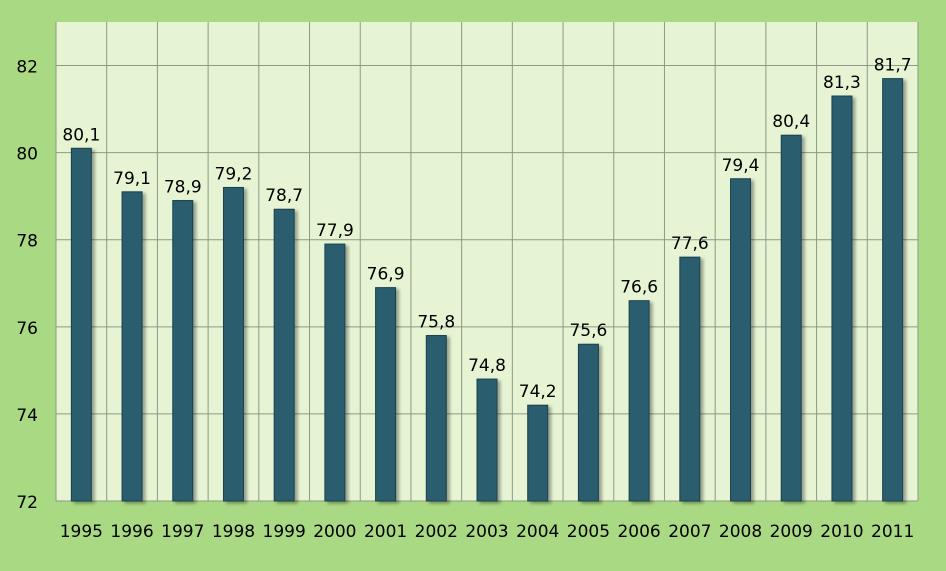  I want to click on data-label-2009: 80,4, so click(791, 122).